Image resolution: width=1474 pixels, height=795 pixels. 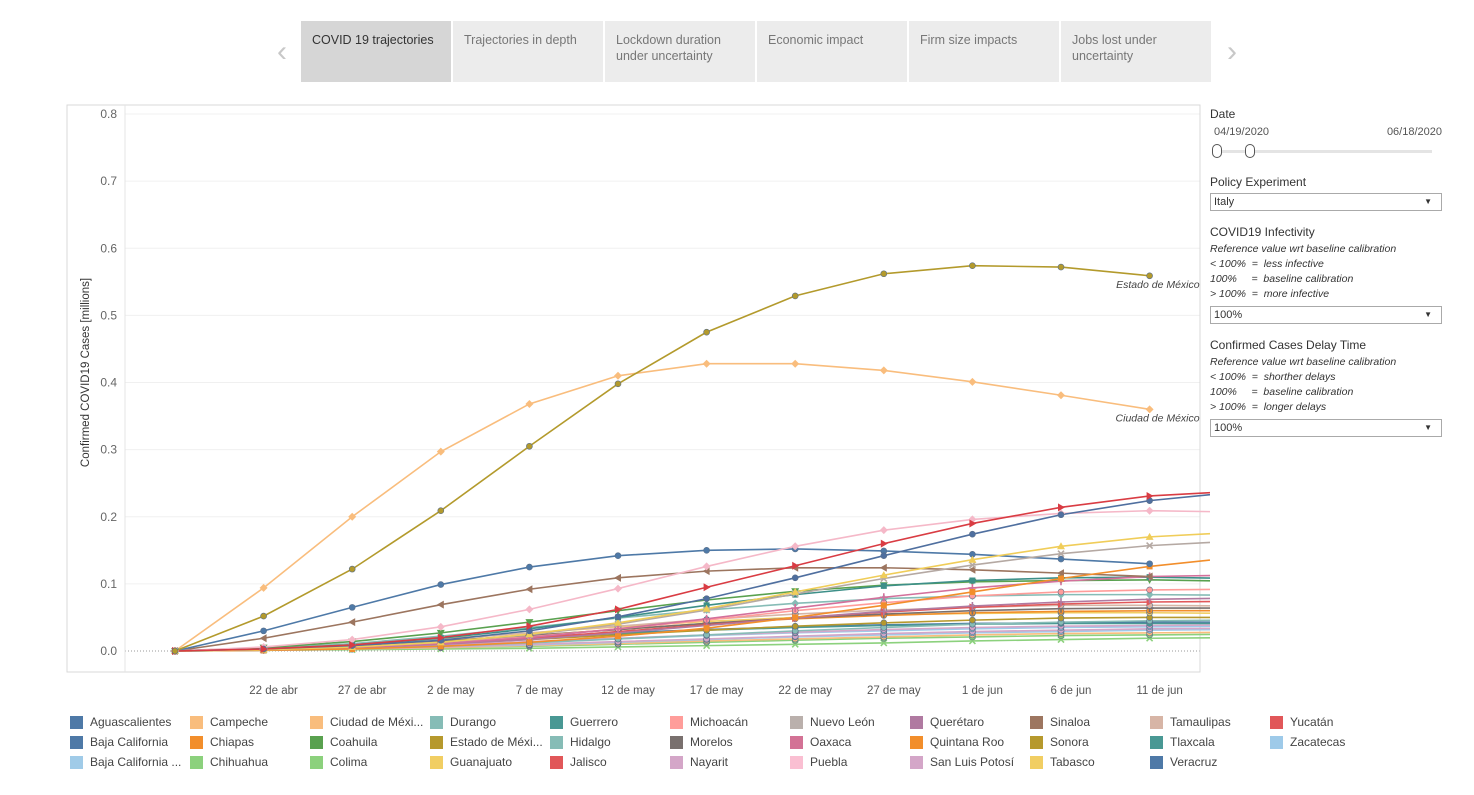 What do you see at coordinates (463, 722) in the screenshot?
I see `legend-item: Durango` at bounding box center [463, 722].